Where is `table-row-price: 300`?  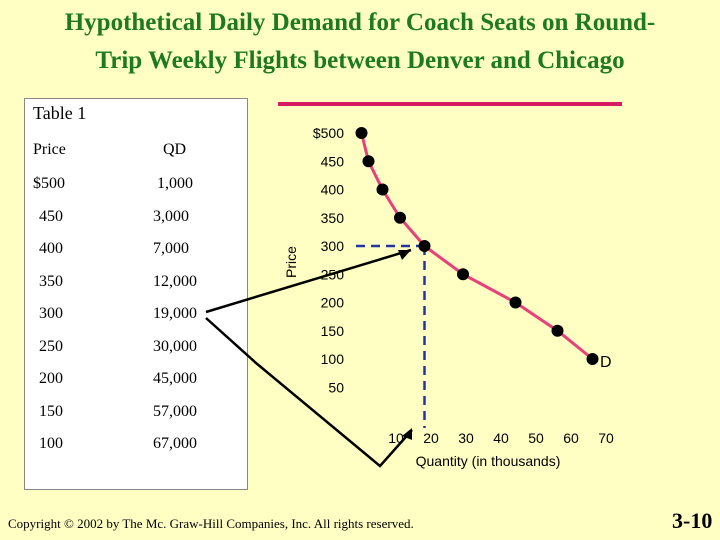
table-row-price: 300 is located at coordinates (51, 313).